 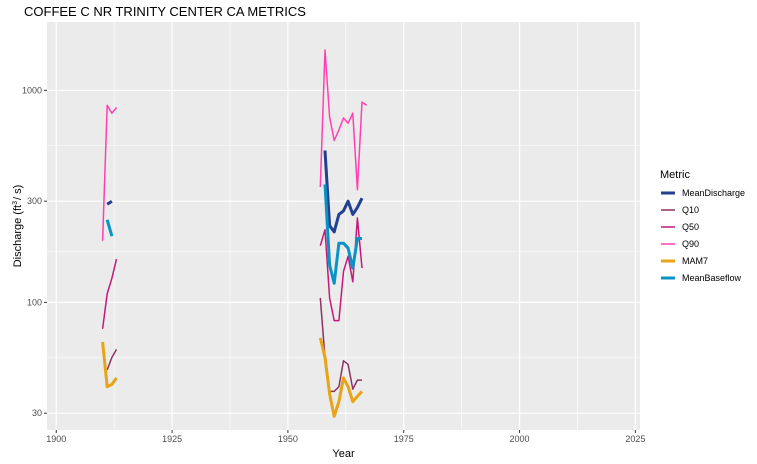 What do you see at coordinates (34, 201) in the screenshot?
I see `y-tick-label: 300` at bounding box center [34, 201].